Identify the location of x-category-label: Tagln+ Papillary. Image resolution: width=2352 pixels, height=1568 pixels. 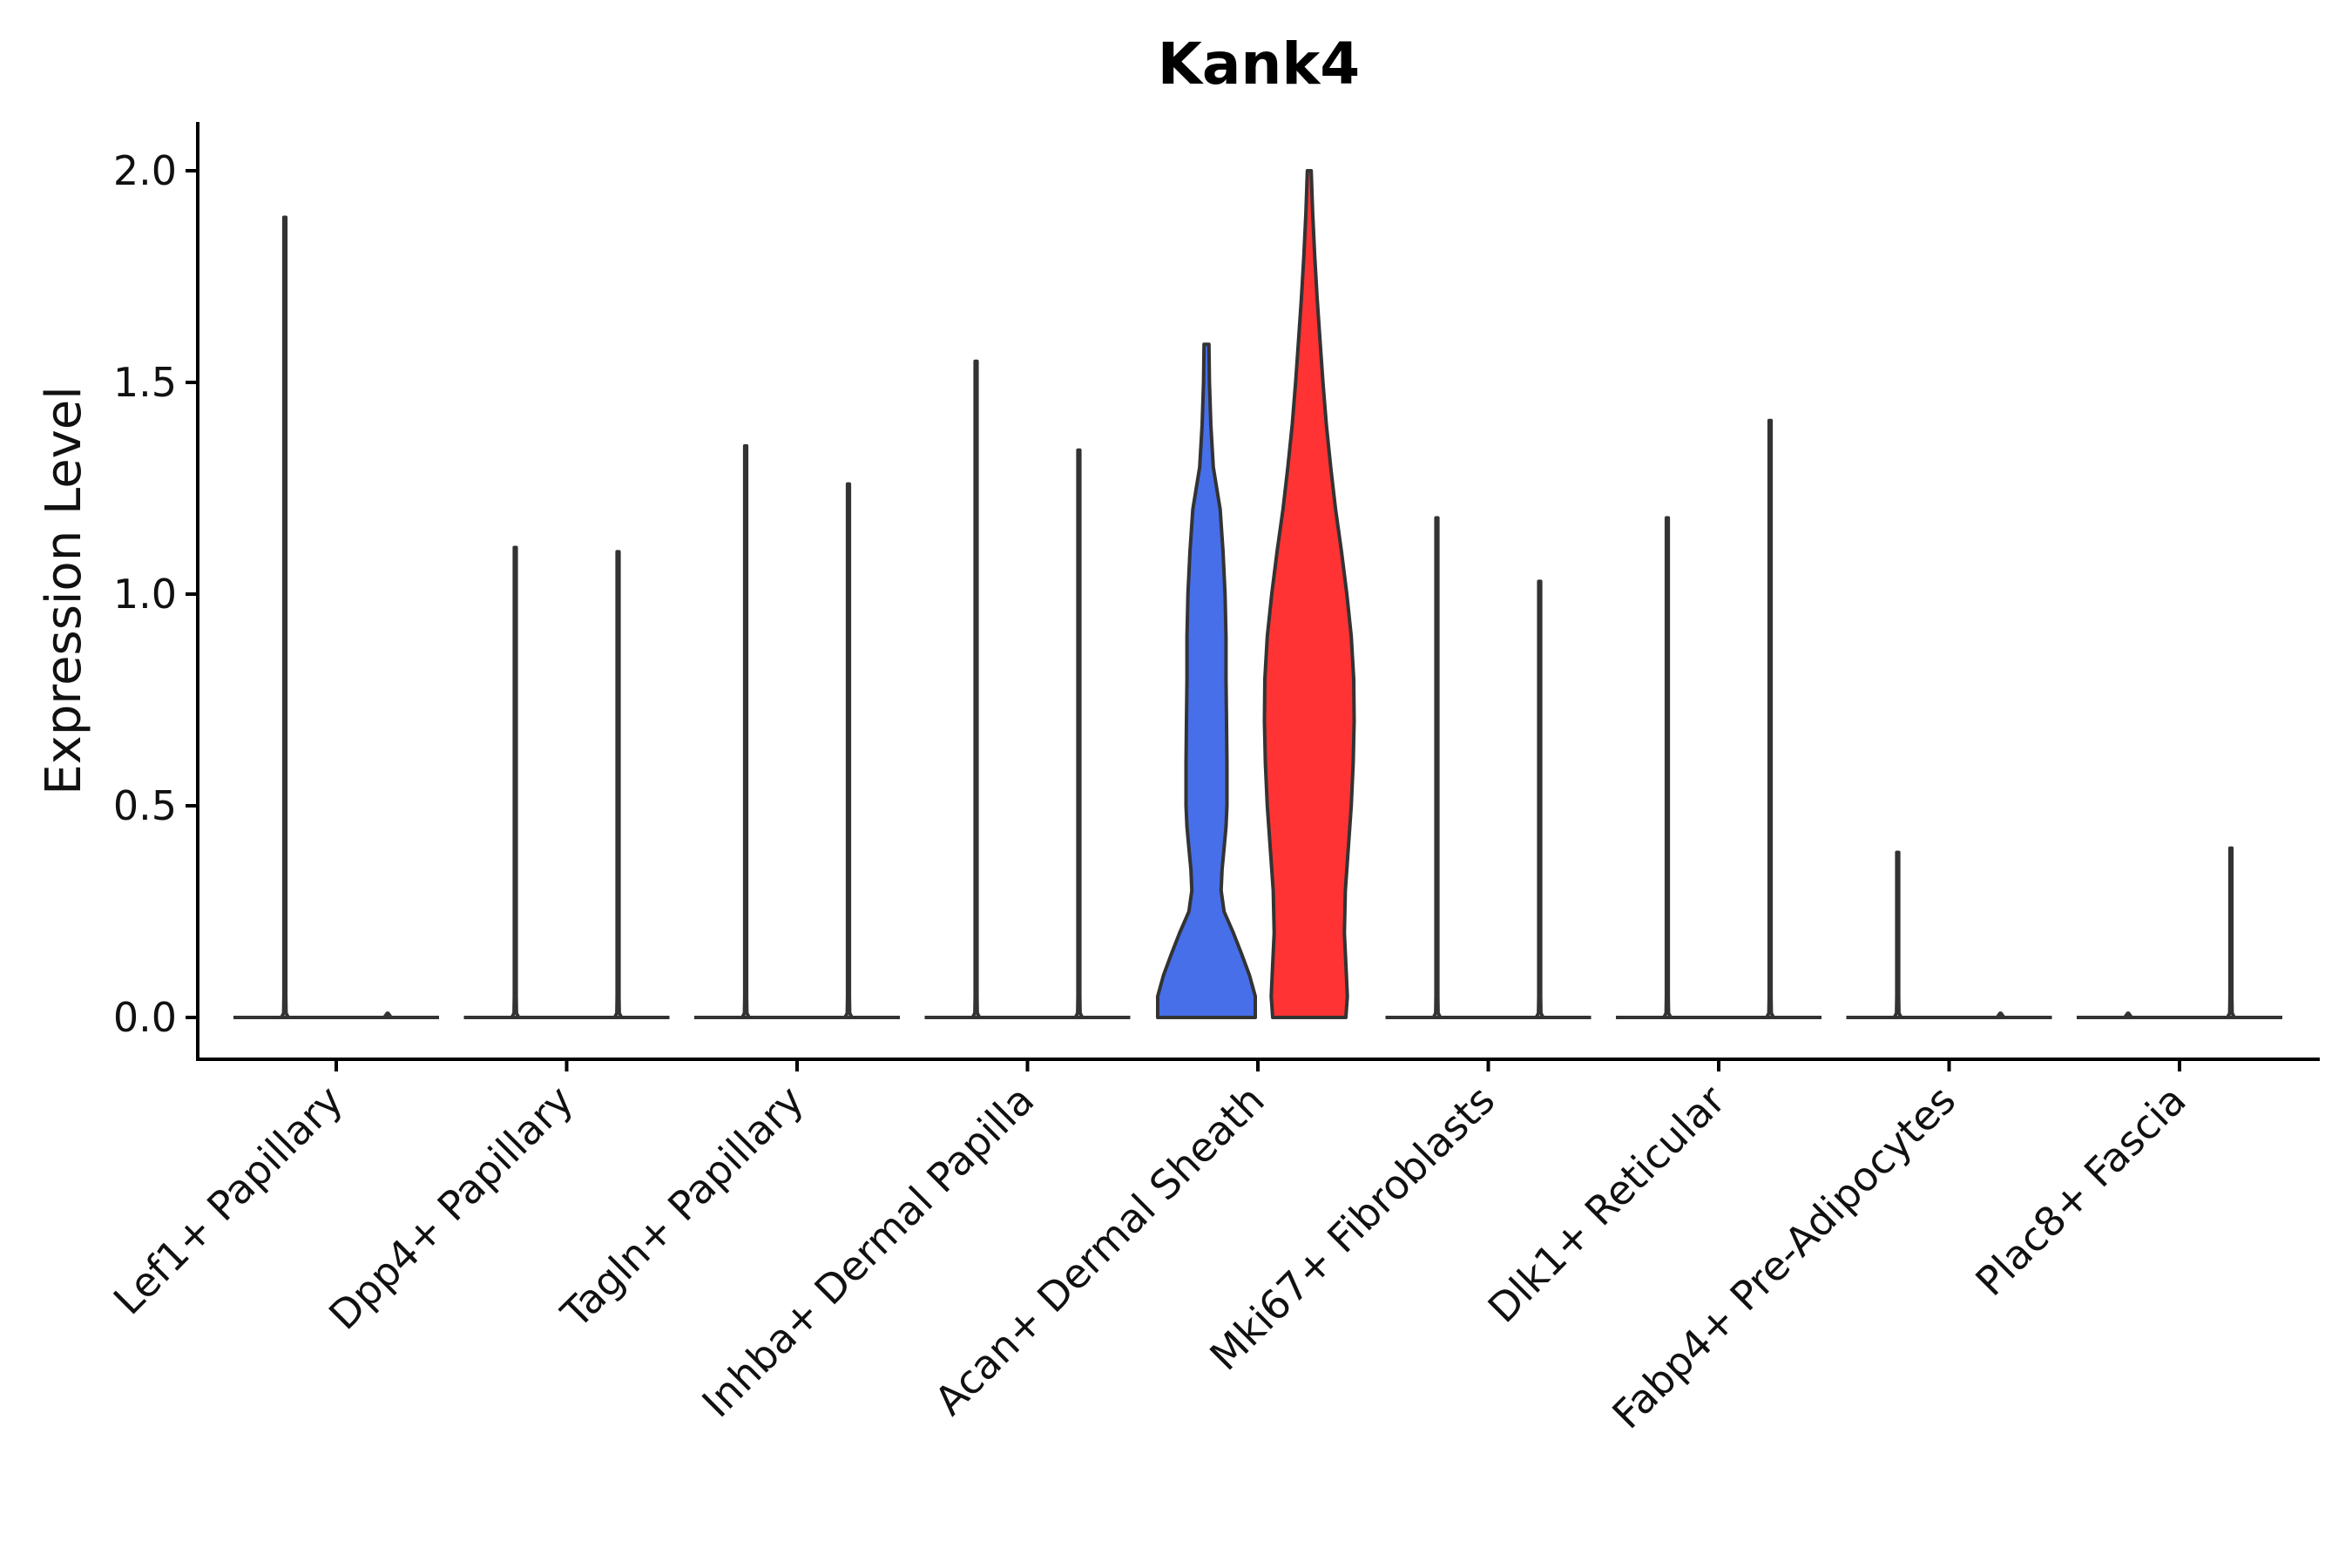
(682, 1207).